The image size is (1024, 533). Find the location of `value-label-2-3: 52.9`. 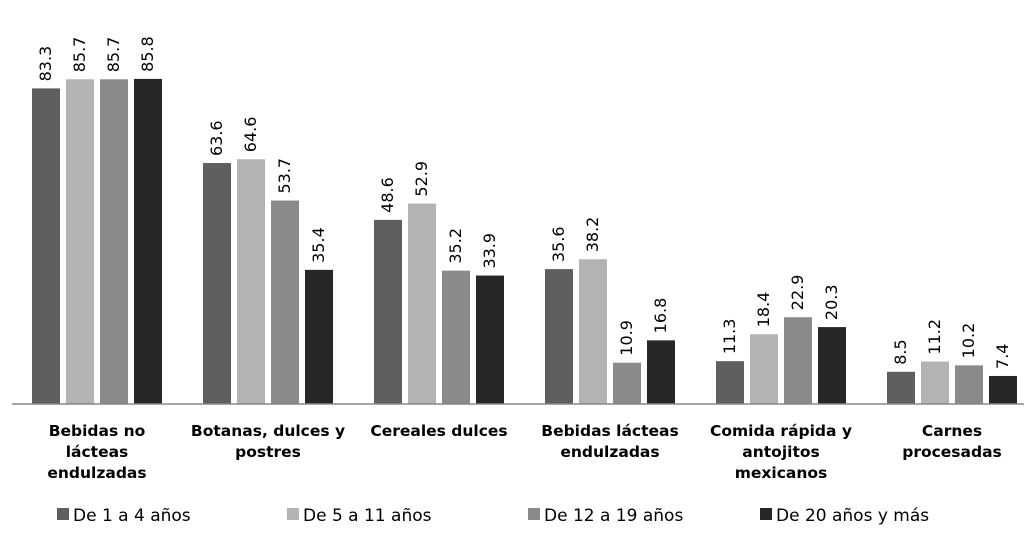

value-label-2-3: 52.9 is located at coordinates (421, 179).